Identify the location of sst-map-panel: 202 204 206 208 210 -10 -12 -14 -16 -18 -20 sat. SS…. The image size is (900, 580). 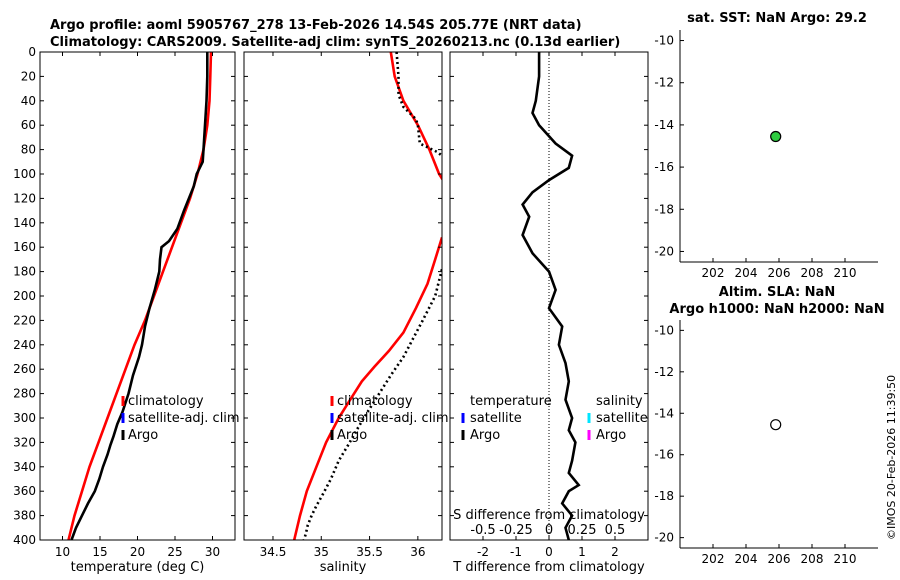
(766, 145).